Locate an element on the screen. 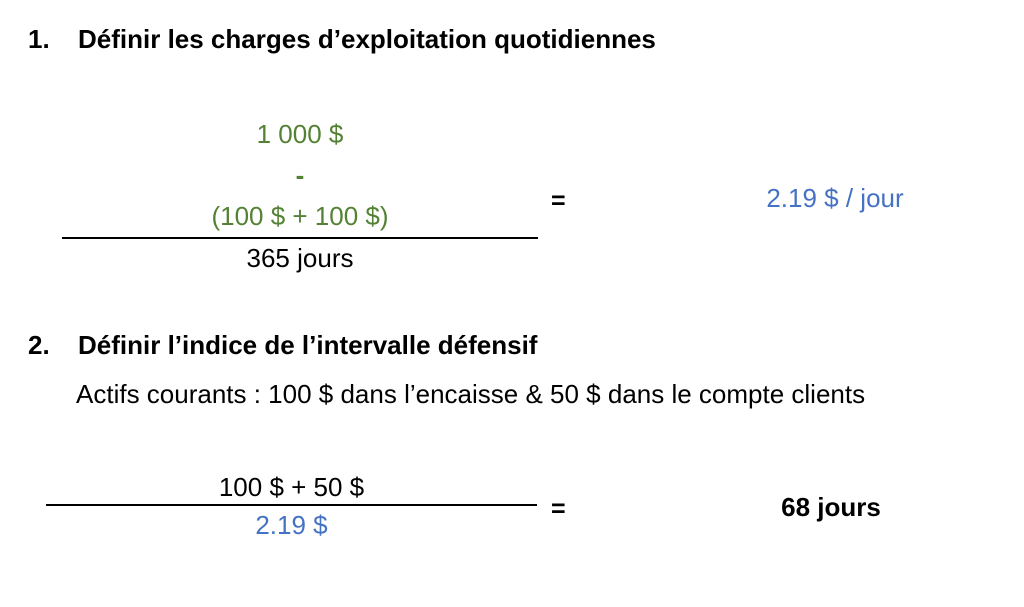 Image resolution: width=1024 pixels, height=607 pixels. fraction1-numerator-line1: 1 000 $ is located at coordinates (300, 134).